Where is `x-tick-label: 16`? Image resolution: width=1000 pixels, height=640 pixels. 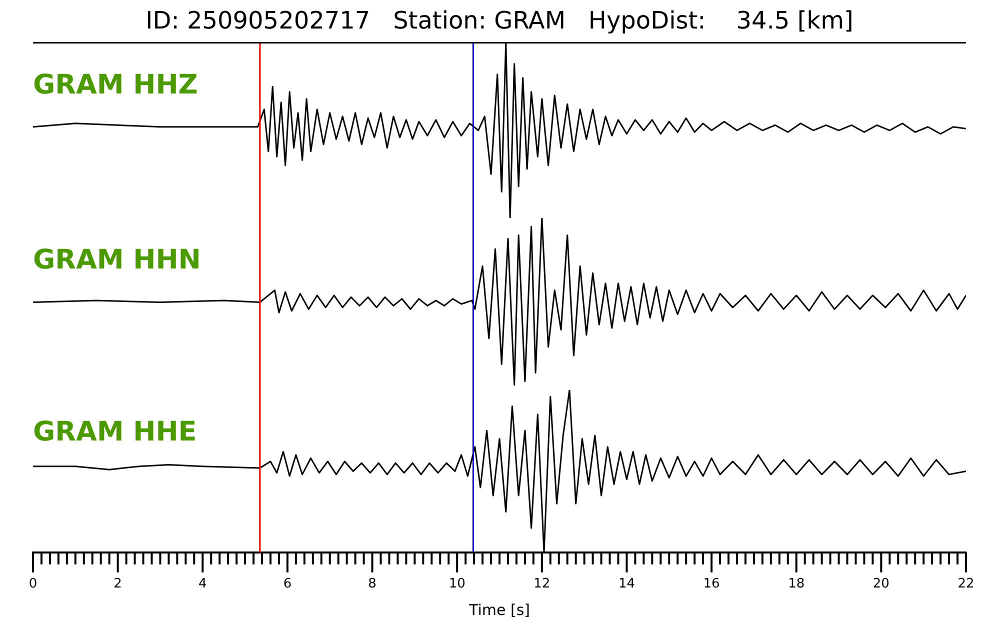 x-tick-label: 16 is located at coordinates (711, 584).